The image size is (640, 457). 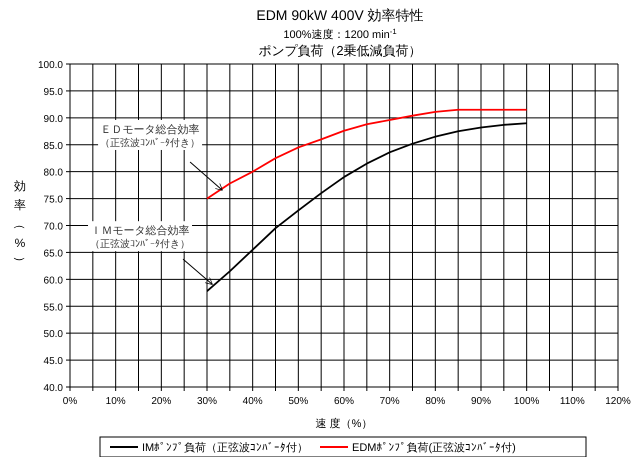 What do you see at coordinates (161, 401) in the screenshot?
I see `x-tick-label: 20%` at bounding box center [161, 401].